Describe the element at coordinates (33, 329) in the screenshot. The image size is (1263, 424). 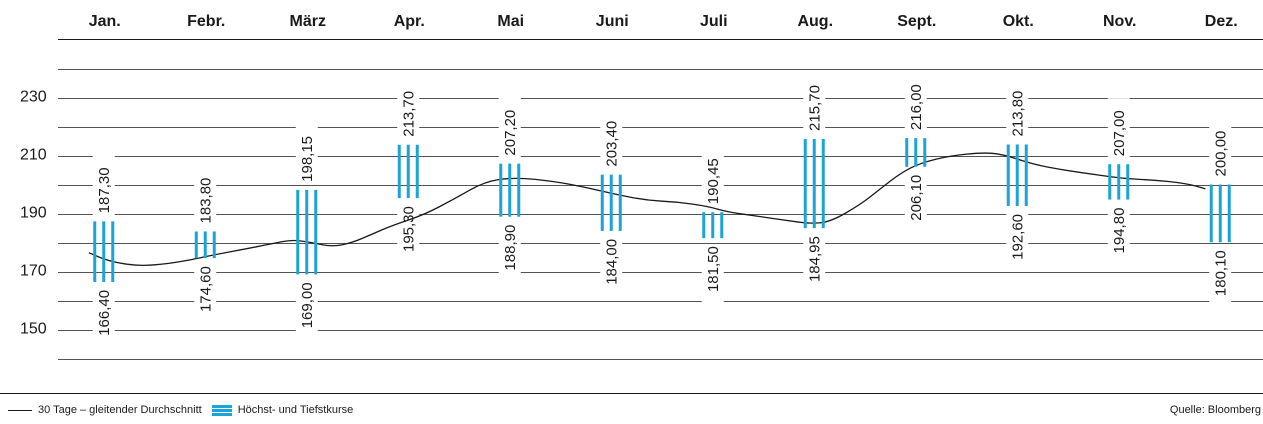
I see `y-tick-label: 150` at that location.